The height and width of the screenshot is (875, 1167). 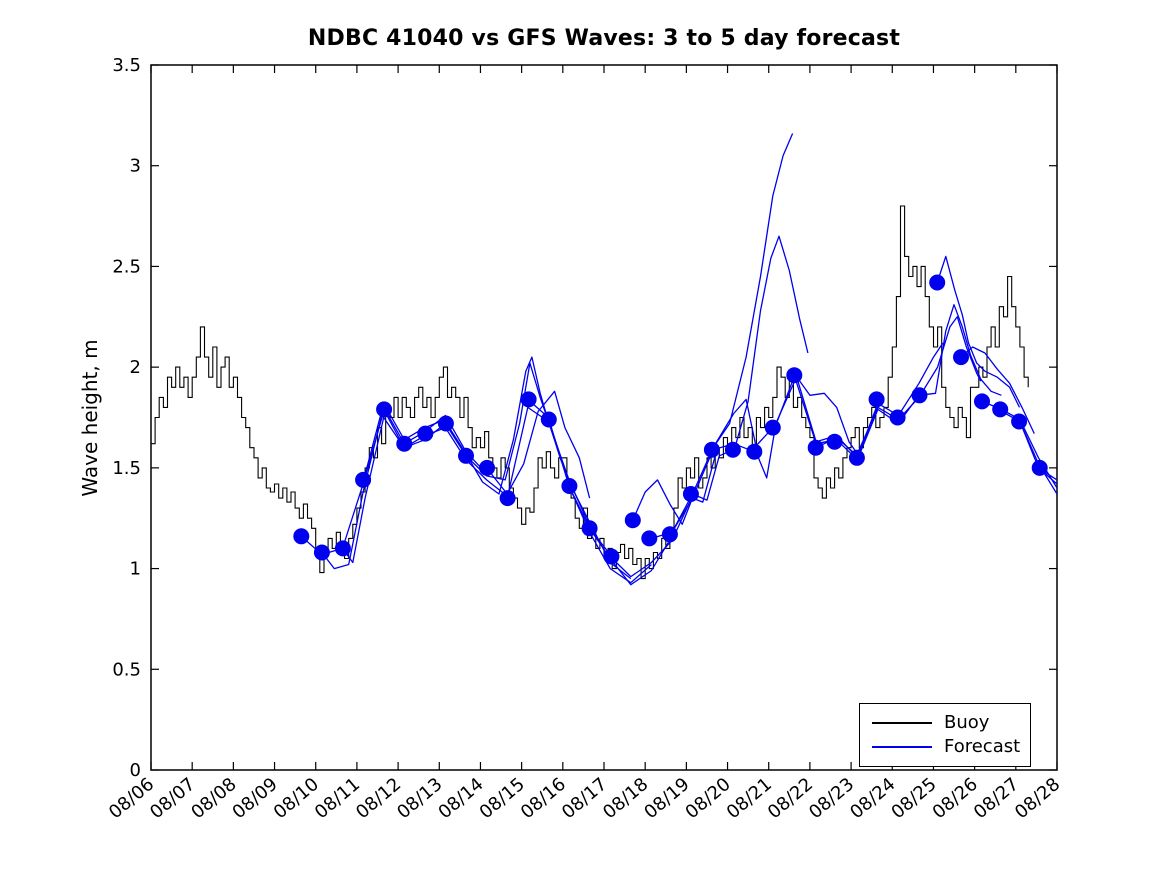 What do you see at coordinates (213, 798) in the screenshot?
I see `x-tick-label: 08/08` at bounding box center [213, 798].